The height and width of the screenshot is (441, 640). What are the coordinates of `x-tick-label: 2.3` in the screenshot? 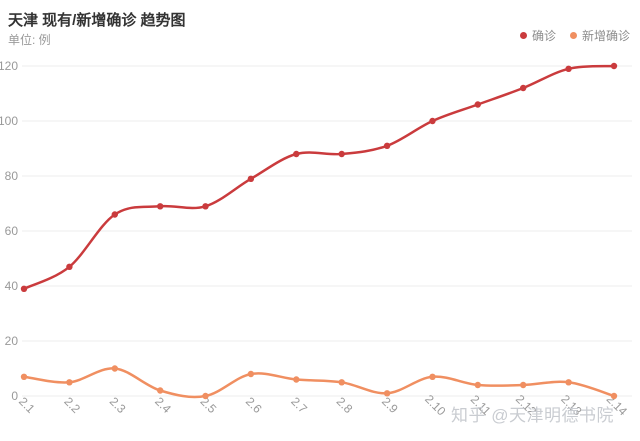 It's located at (118, 405).